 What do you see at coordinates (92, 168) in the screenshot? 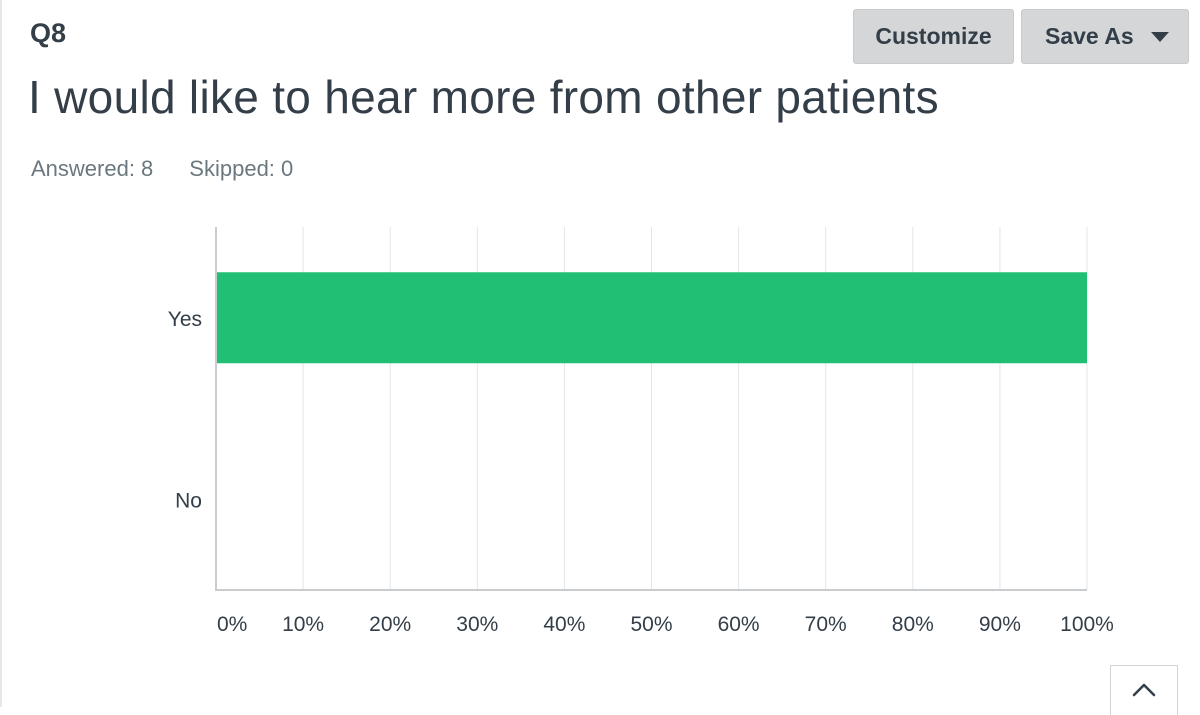
I see `answered-count: Answered: 8` at bounding box center [92, 168].